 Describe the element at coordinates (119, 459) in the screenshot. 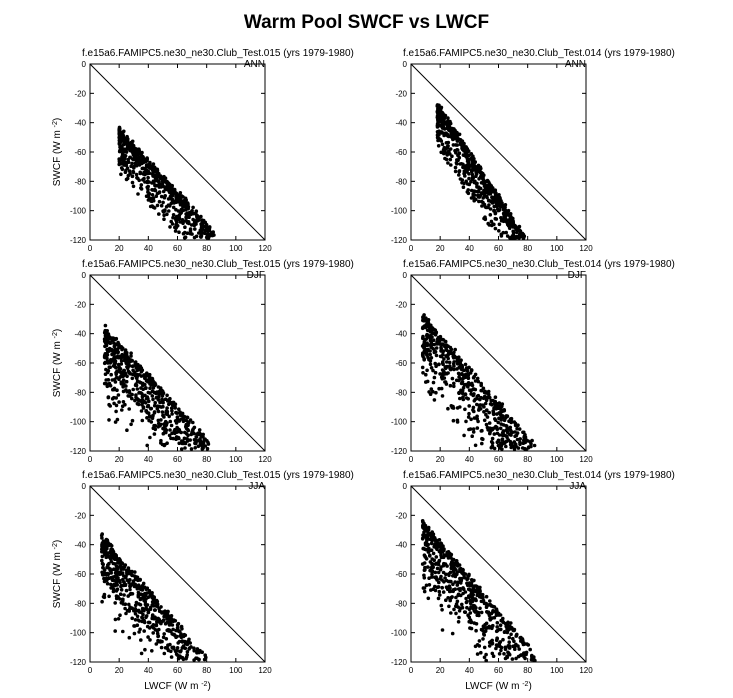

I see `x-tick-label: 20` at that location.